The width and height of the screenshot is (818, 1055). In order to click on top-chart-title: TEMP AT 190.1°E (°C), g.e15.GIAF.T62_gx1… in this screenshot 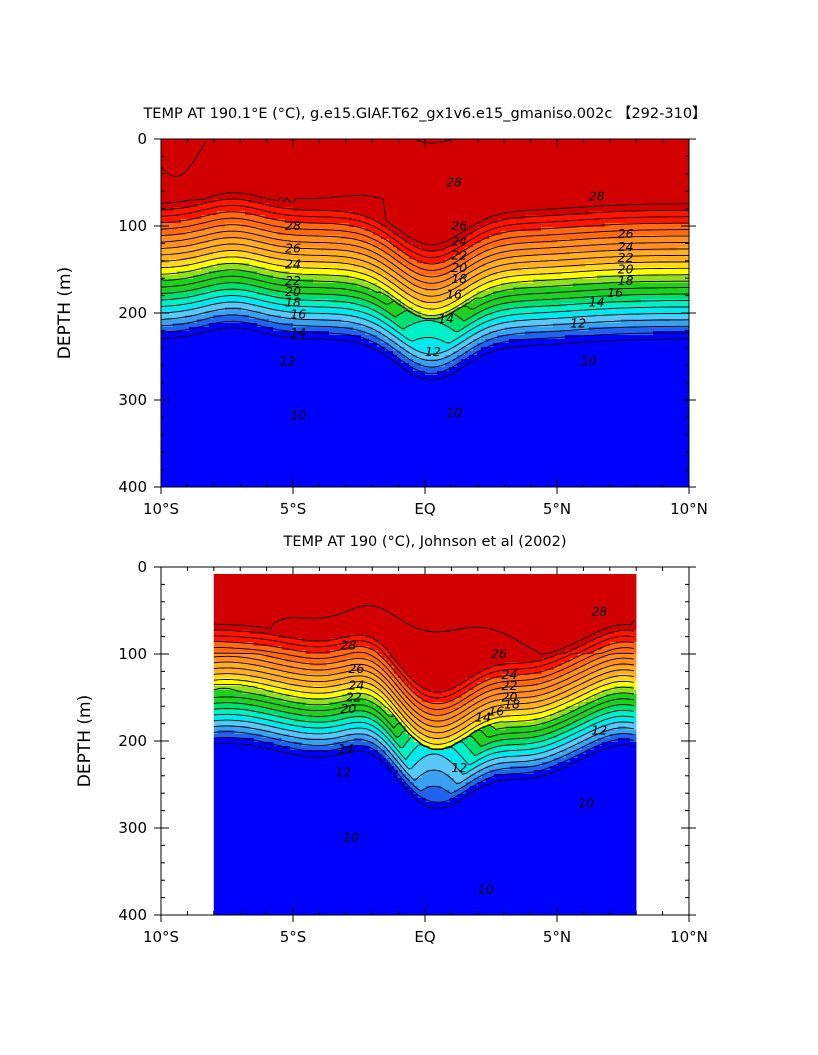, I will do `click(424, 113)`.